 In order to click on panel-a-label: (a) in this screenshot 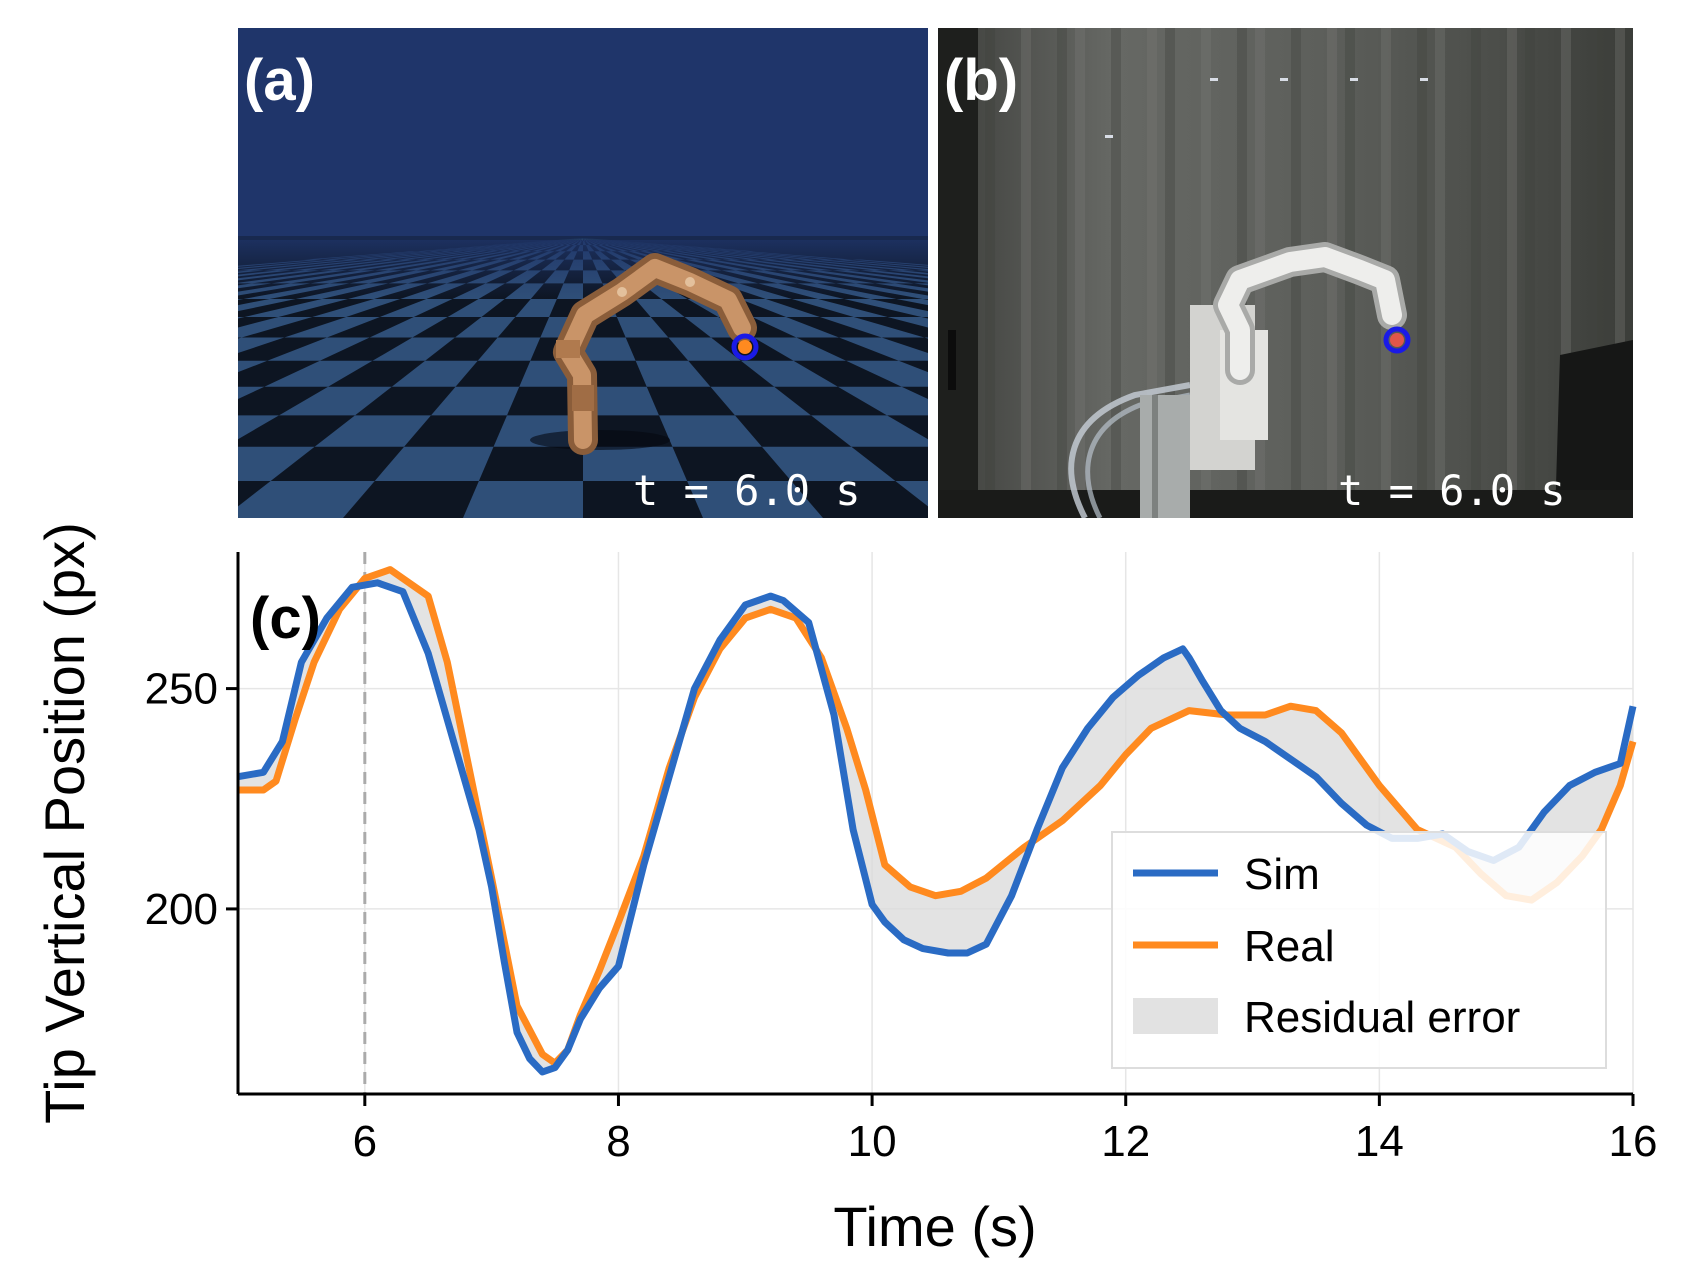, I will do `click(279, 80)`.